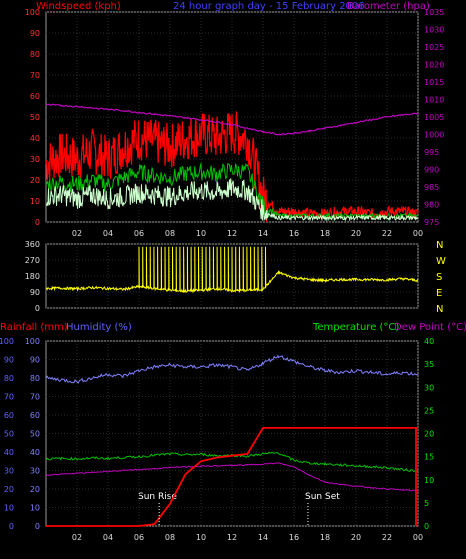  What do you see at coordinates (35, 54) in the screenshot?
I see `wind-ytick-label: 80` at bounding box center [35, 54].